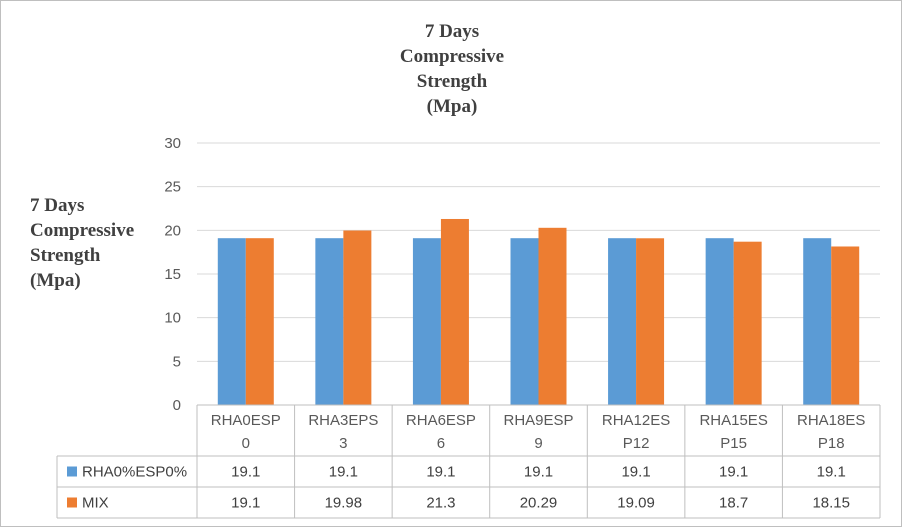  I want to click on data-label: 20.29, so click(539, 503).